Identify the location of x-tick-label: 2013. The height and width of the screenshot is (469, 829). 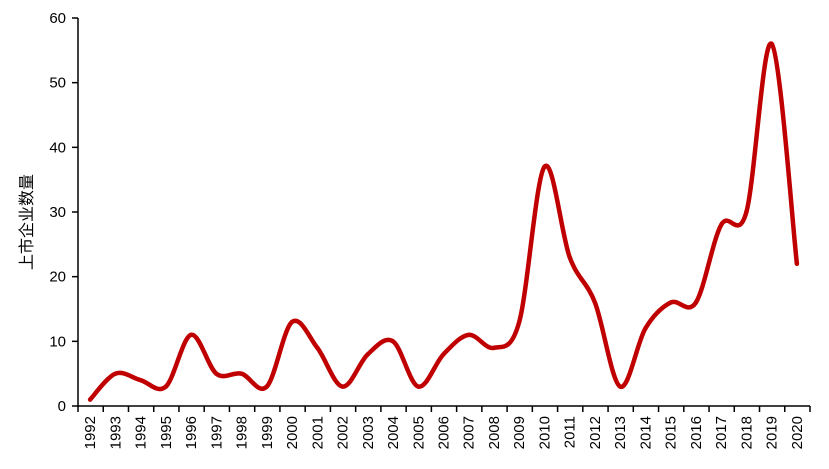
(620, 432).